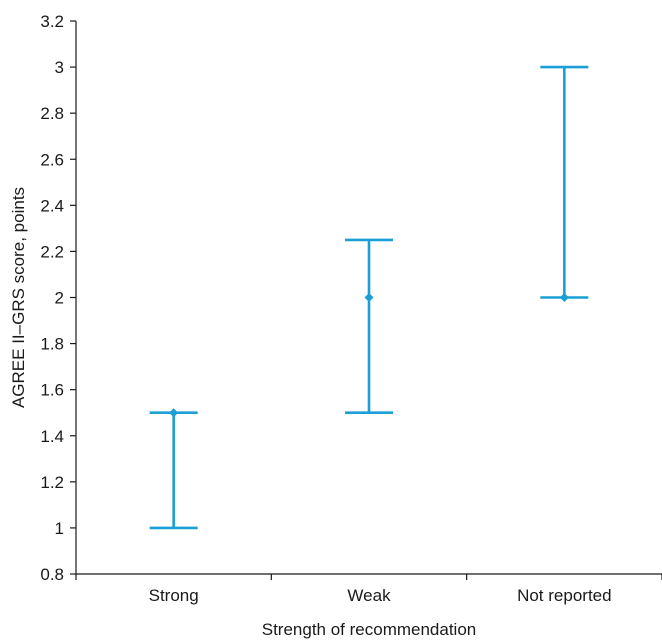  I want to click on error-bar-strong, so click(174, 468).